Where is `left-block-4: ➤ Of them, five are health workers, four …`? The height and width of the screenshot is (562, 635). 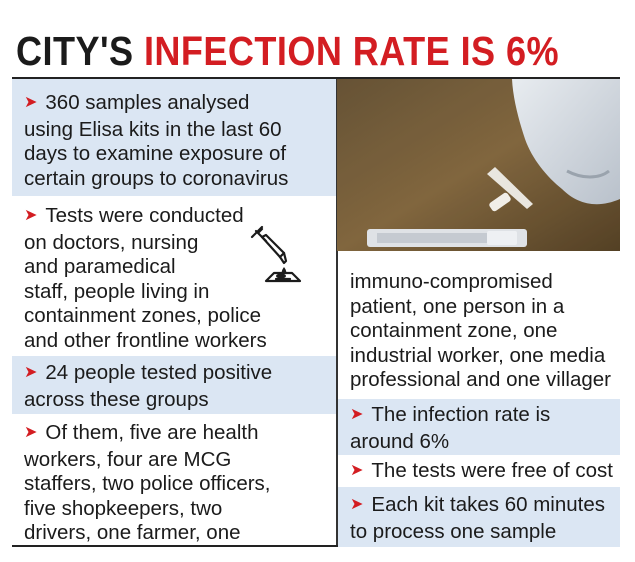
left-block-4: ➤ Of them, five are health workers, four … is located at coordinates (174, 479).